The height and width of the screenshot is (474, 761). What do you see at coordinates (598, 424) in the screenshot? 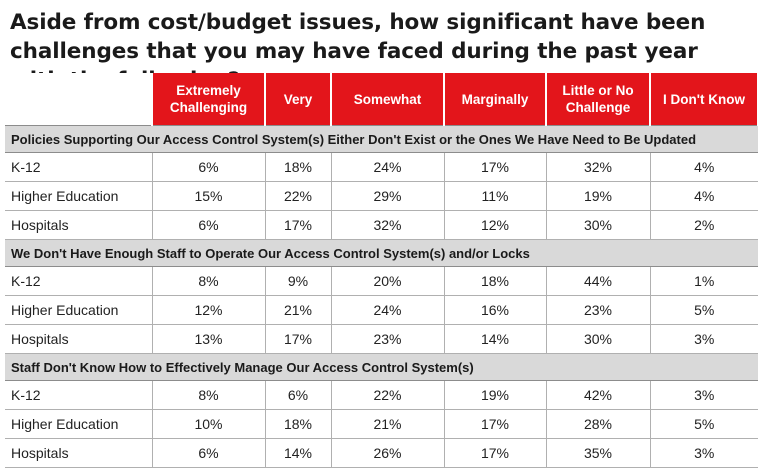
I see `value-cell: 28%` at bounding box center [598, 424].